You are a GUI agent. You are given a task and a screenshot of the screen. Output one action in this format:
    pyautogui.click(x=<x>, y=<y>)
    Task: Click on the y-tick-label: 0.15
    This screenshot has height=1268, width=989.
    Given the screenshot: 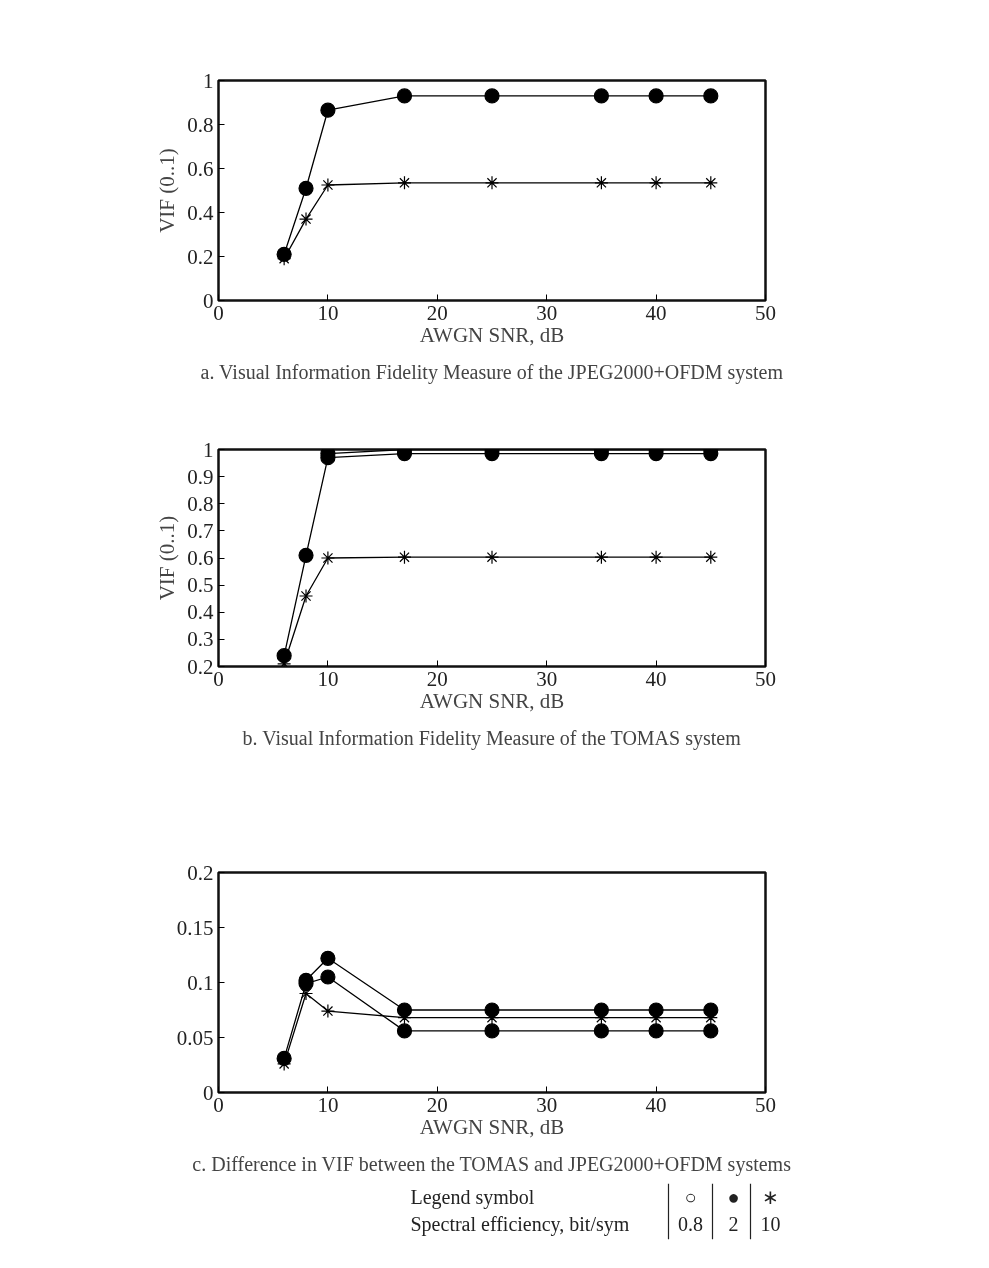 What is the action you would take?
    pyautogui.click(x=195, y=927)
    